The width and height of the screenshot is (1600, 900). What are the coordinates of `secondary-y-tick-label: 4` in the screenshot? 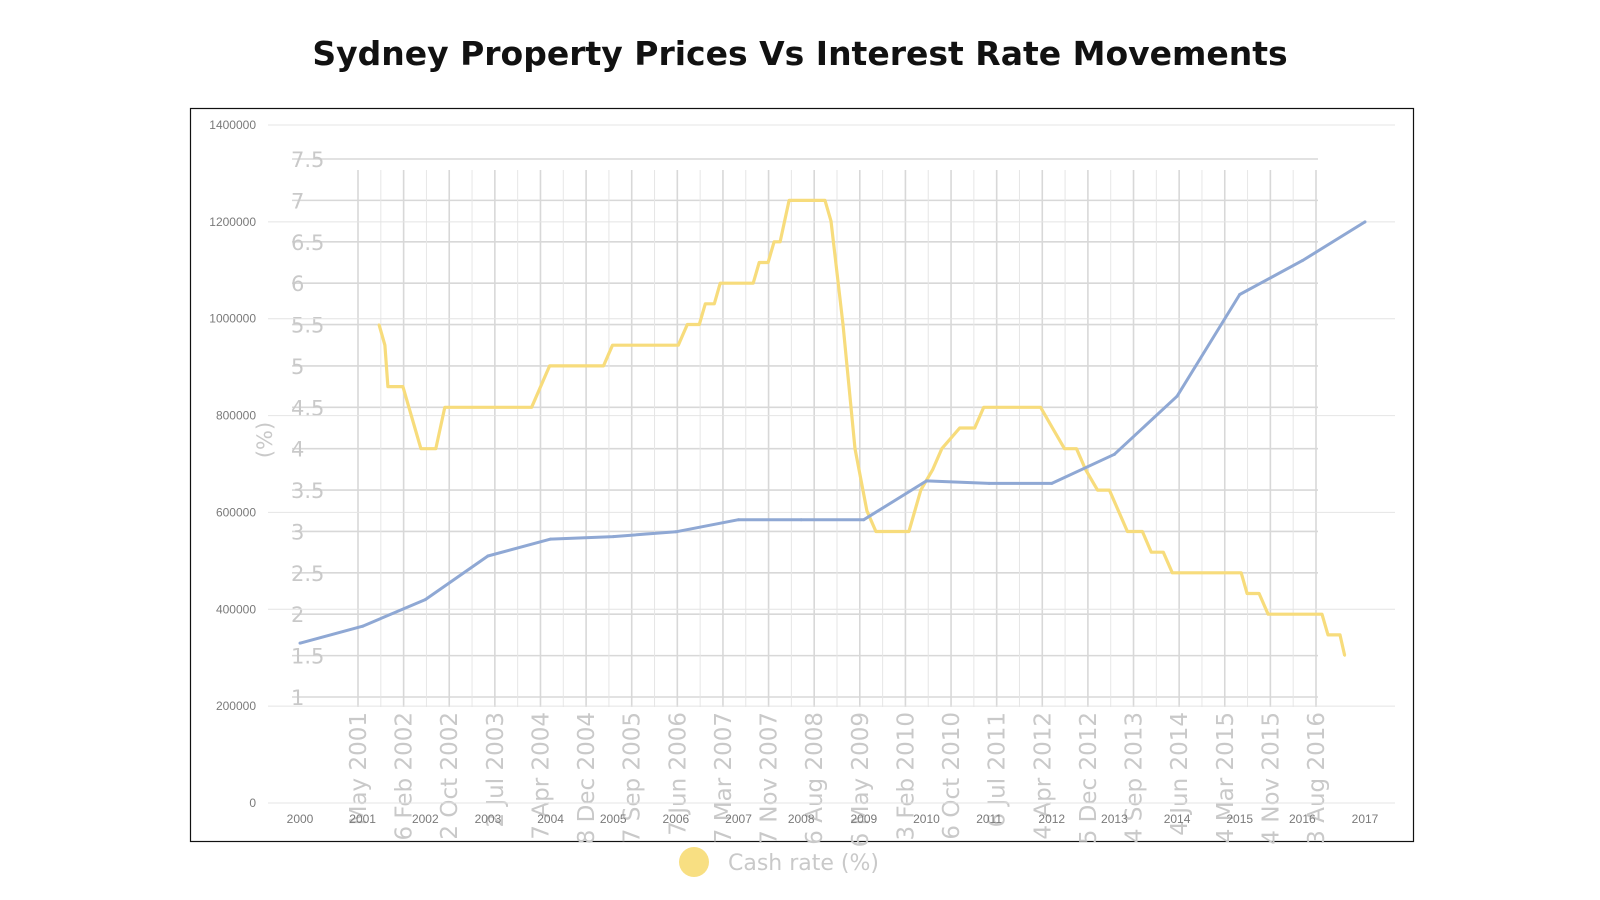 It's located at (297, 450).